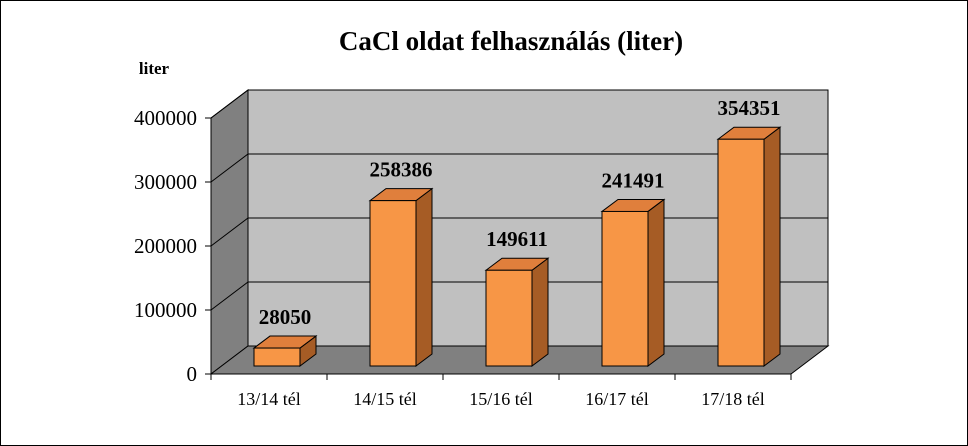 The width and height of the screenshot is (968, 446). What do you see at coordinates (517, 239) in the screenshot?
I see `data-label: 149611` at bounding box center [517, 239].